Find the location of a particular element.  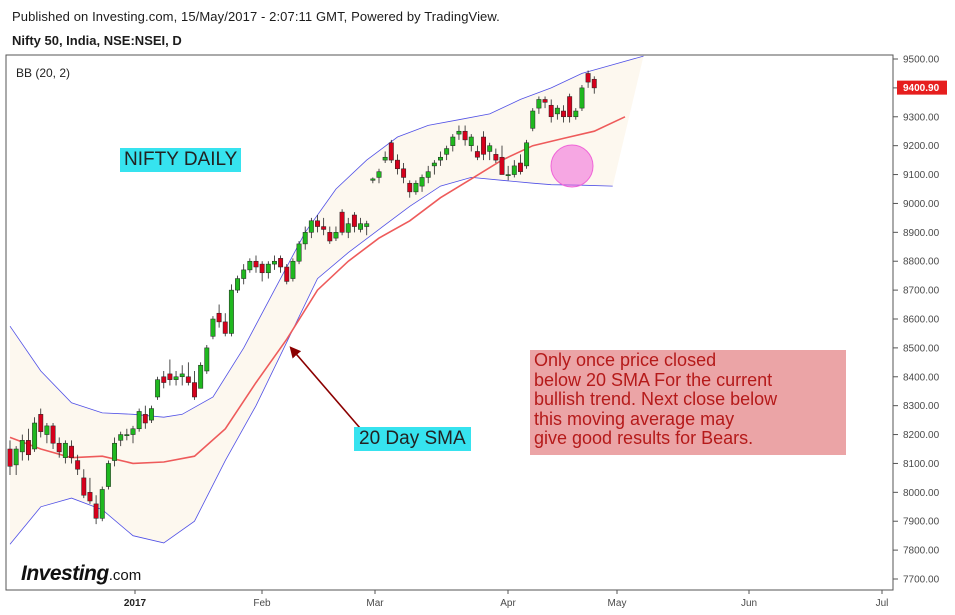

x-tick-label: Mar is located at coordinates (375, 603).